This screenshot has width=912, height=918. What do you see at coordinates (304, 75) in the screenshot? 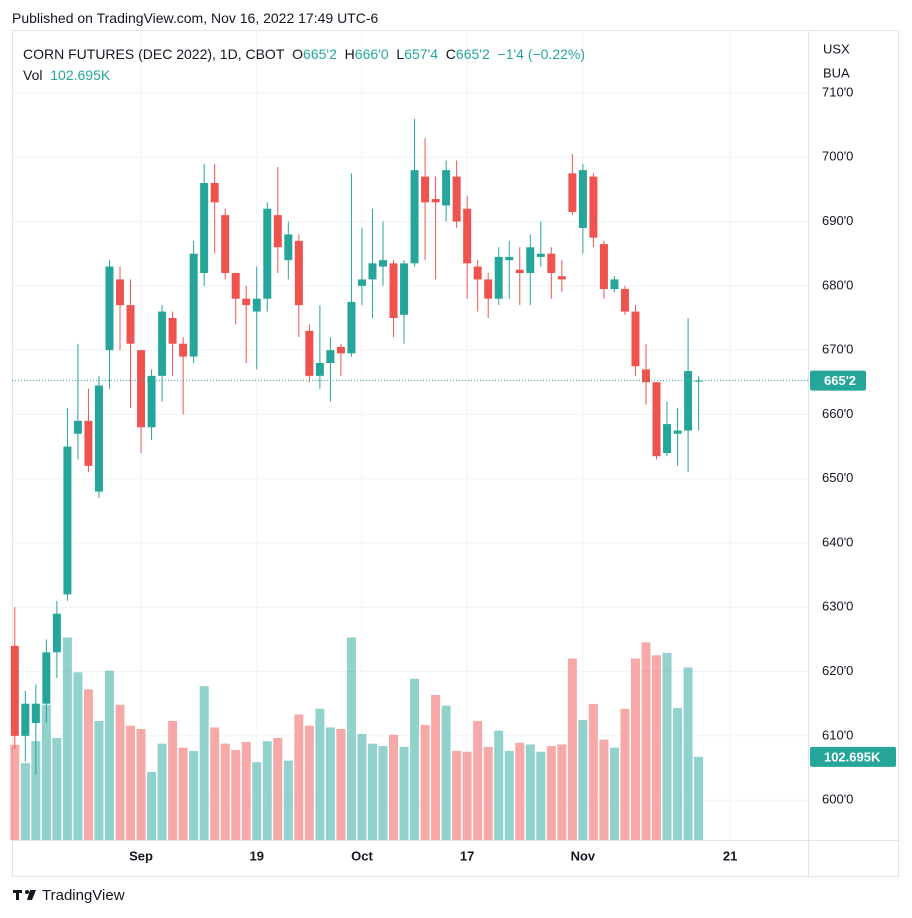
I see `legend-row: Vol 102.695K` at bounding box center [304, 75].